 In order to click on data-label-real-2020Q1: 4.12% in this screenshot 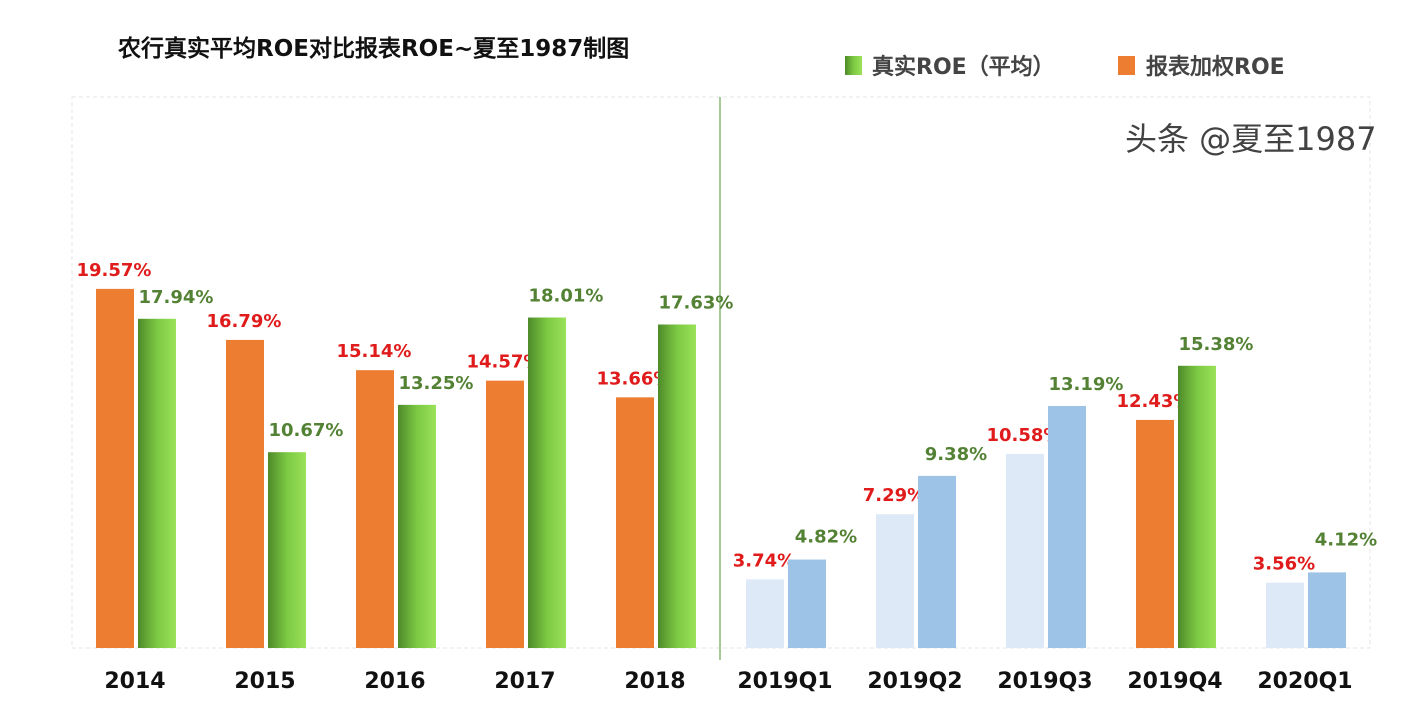, I will do `click(1346, 540)`.